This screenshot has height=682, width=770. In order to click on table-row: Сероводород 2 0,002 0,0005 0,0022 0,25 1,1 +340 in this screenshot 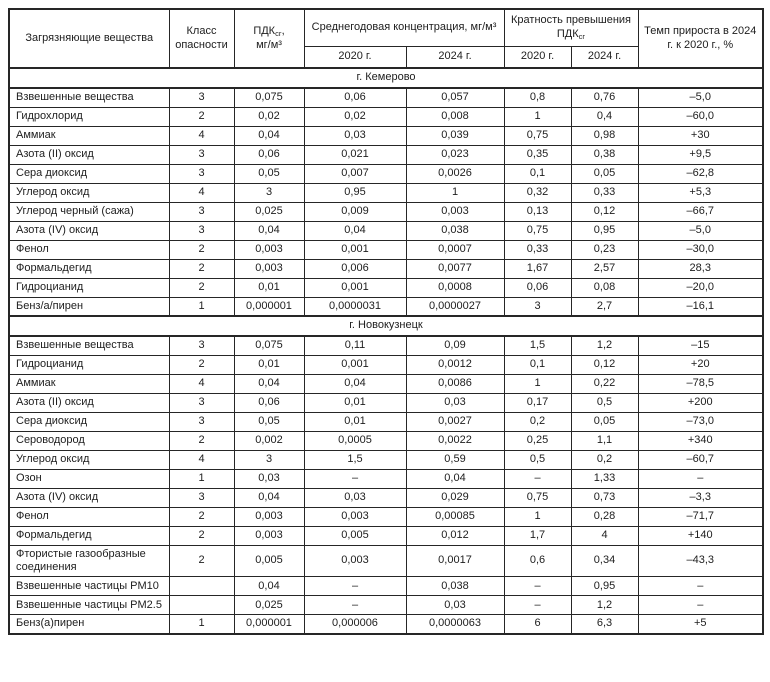, I will do `click(386, 440)`.